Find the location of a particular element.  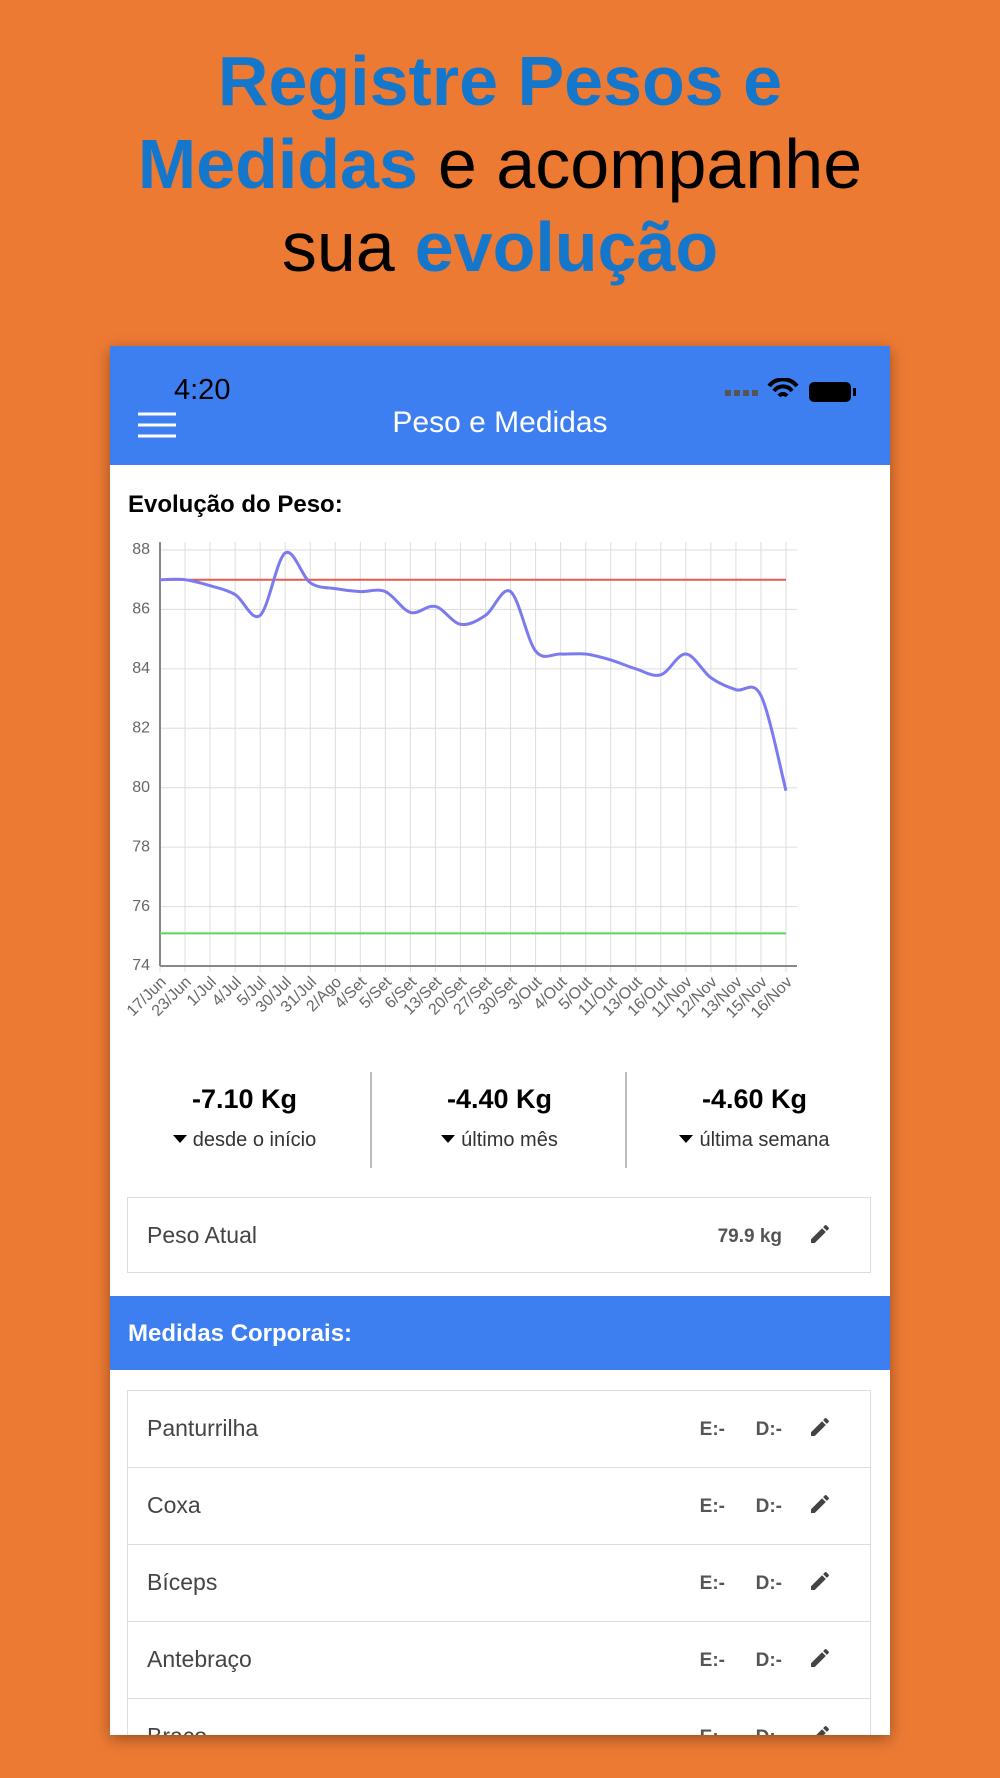

y-tick-label: 78 is located at coordinates (141, 846).